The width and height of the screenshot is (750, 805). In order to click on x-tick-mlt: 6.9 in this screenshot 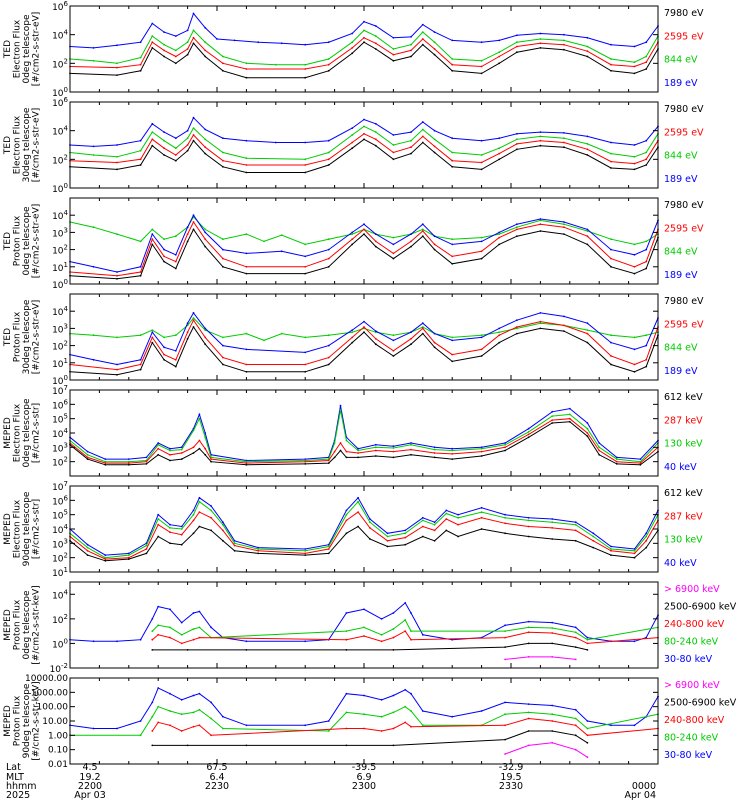, I will do `click(363, 777)`.